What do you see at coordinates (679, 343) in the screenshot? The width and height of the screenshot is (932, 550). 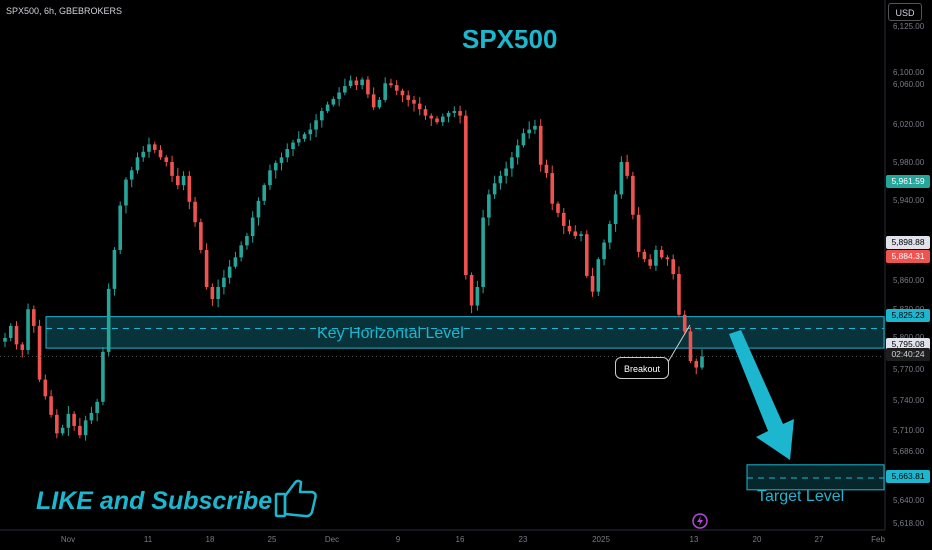 I see `breakout-pointer` at bounding box center [679, 343].